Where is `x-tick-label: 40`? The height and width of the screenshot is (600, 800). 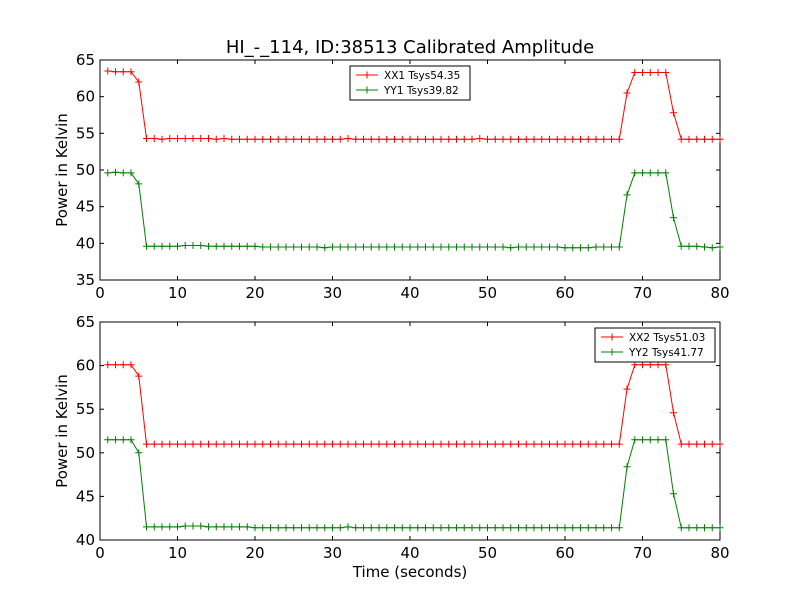 x-tick-label: 40 is located at coordinates (409, 293).